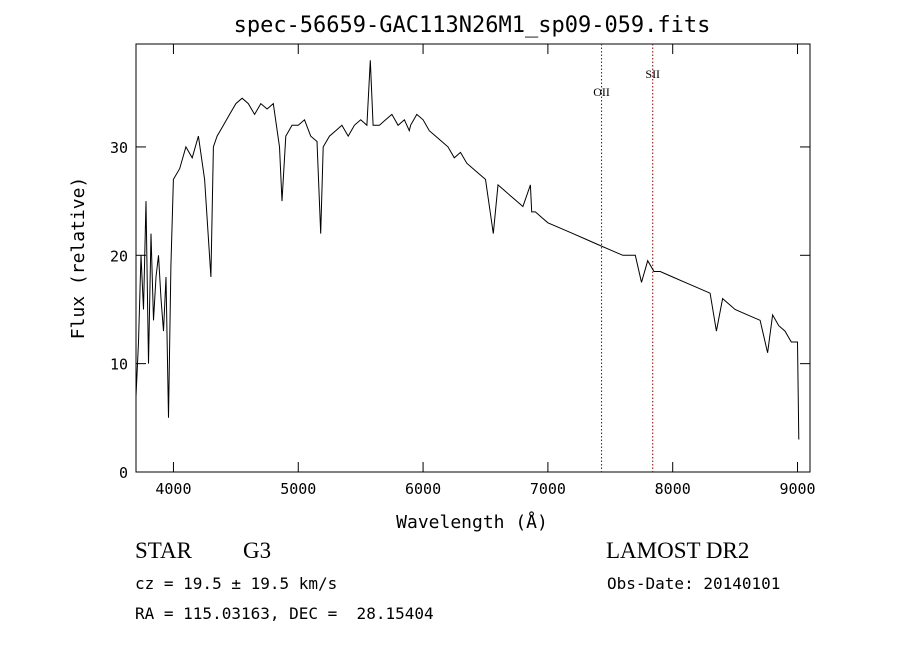 This screenshot has width=900, height=649. I want to click on x-tick-label: 8000, so click(673, 489).